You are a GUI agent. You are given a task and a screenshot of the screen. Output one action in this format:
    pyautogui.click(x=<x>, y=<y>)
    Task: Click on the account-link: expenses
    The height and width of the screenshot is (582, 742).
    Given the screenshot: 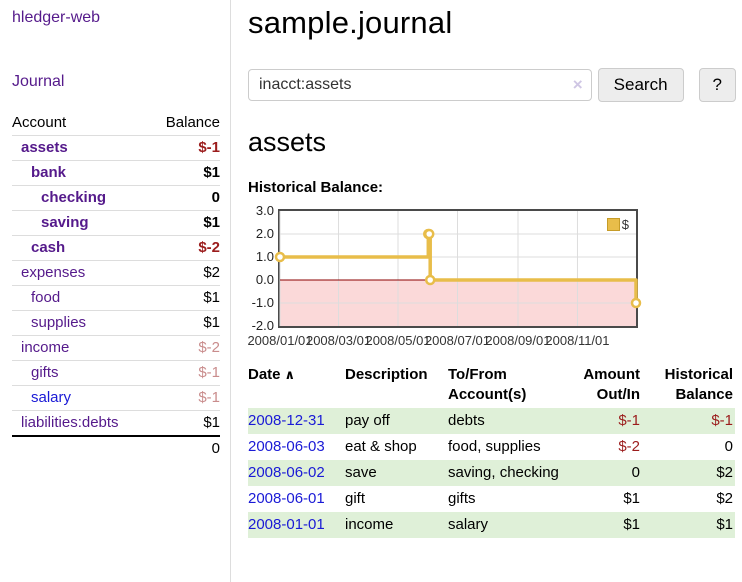 What is the action you would take?
    pyautogui.click(x=53, y=272)
    